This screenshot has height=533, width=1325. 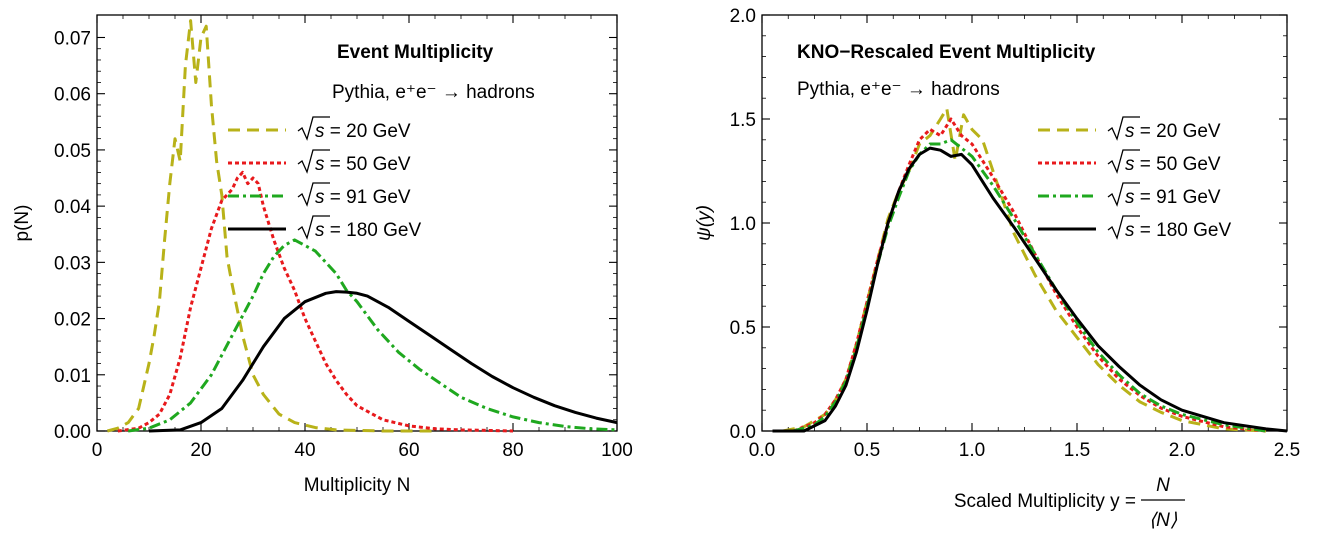 I want to click on y-tick-label: 0.04, so click(x=72, y=207).